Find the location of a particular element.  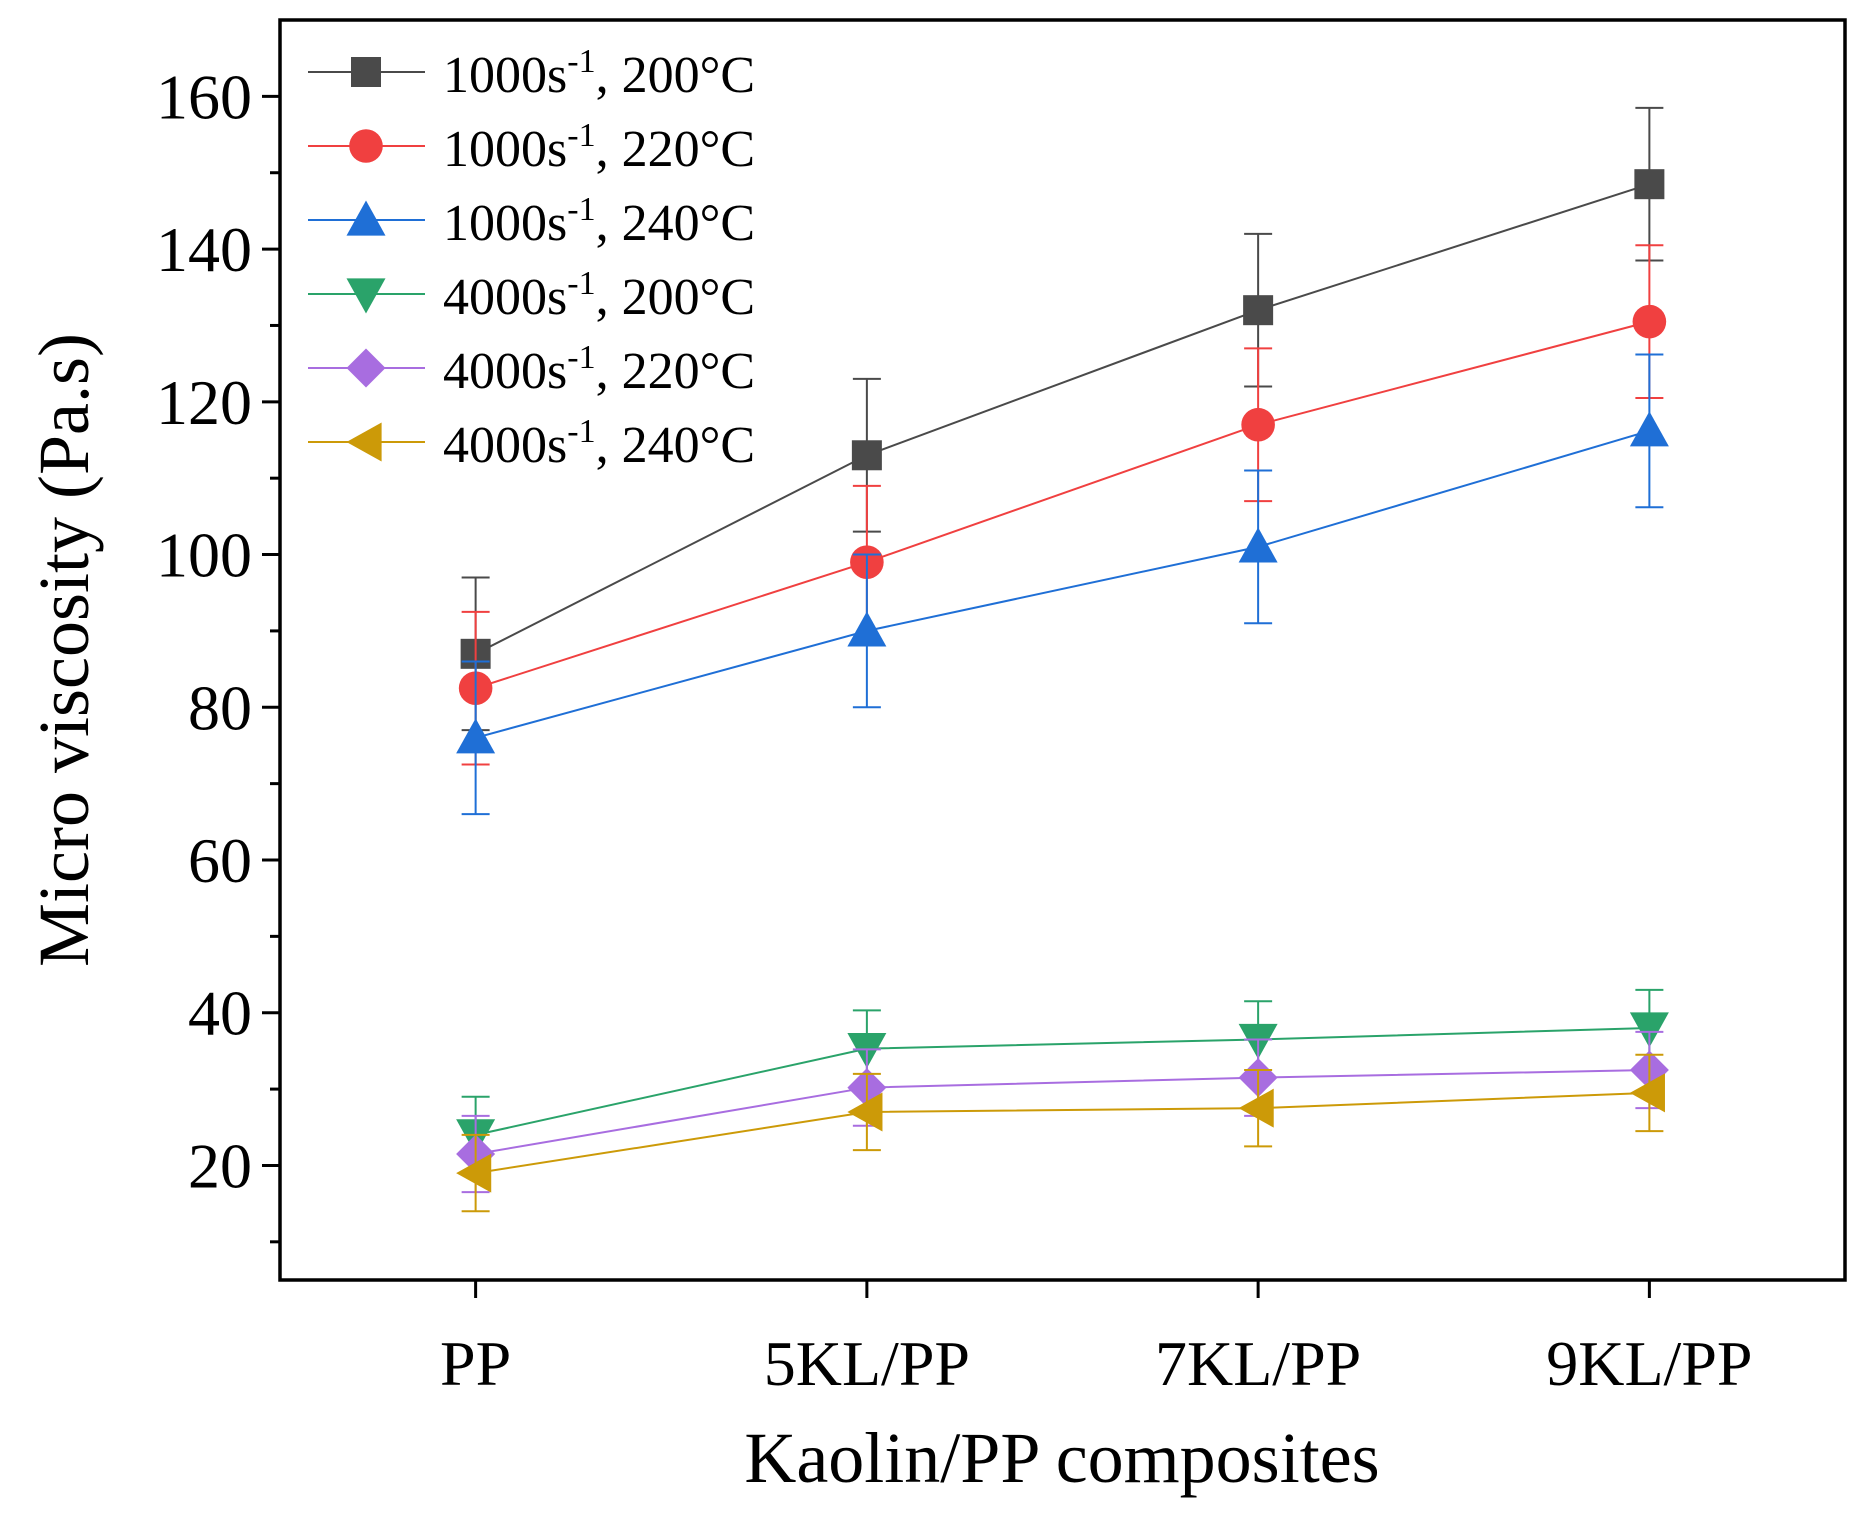

y-tick-label: 120 is located at coordinates (204, 402).